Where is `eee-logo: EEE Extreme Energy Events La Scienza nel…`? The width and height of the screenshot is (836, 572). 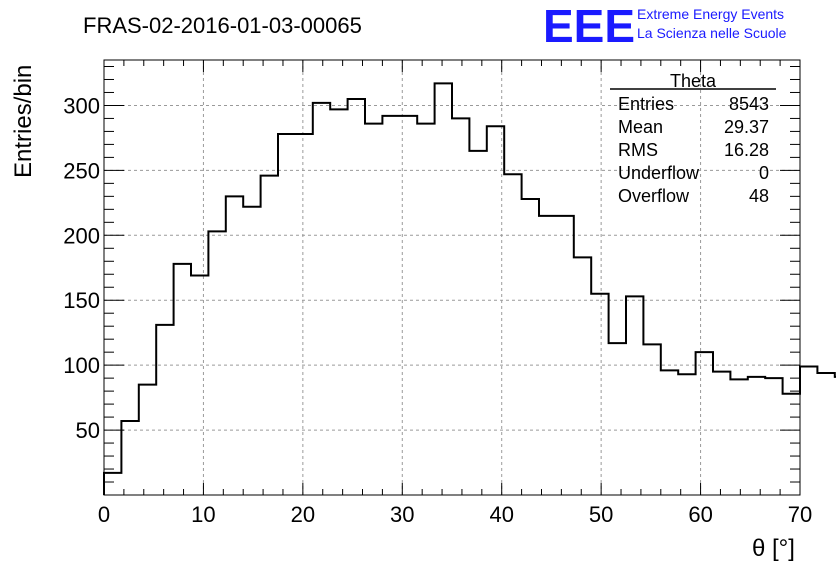 eee-logo: EEE Extreme Energy Events La Scienza nel… is located at coordinates (665, 26).